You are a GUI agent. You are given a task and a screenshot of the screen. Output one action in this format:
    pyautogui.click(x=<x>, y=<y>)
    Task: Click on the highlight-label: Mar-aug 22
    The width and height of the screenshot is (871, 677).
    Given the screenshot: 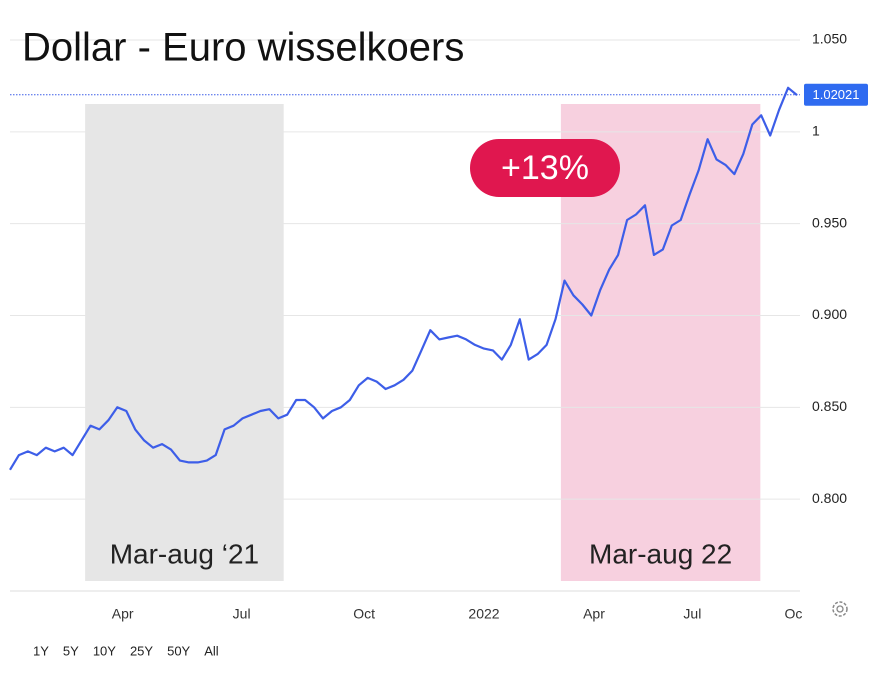 What is the action you would take?
    pyautogui.click(x=660, y=553)
    